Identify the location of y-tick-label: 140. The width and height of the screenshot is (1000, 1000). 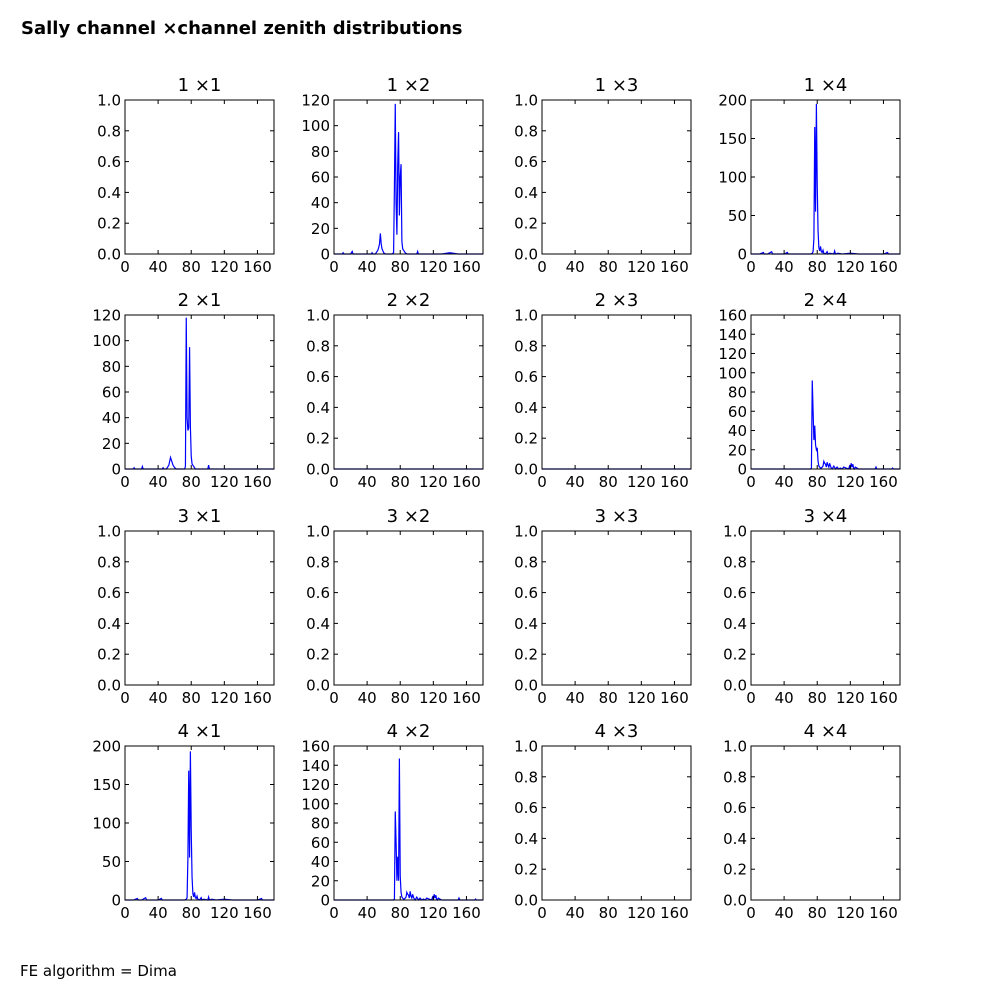
(732, 335).